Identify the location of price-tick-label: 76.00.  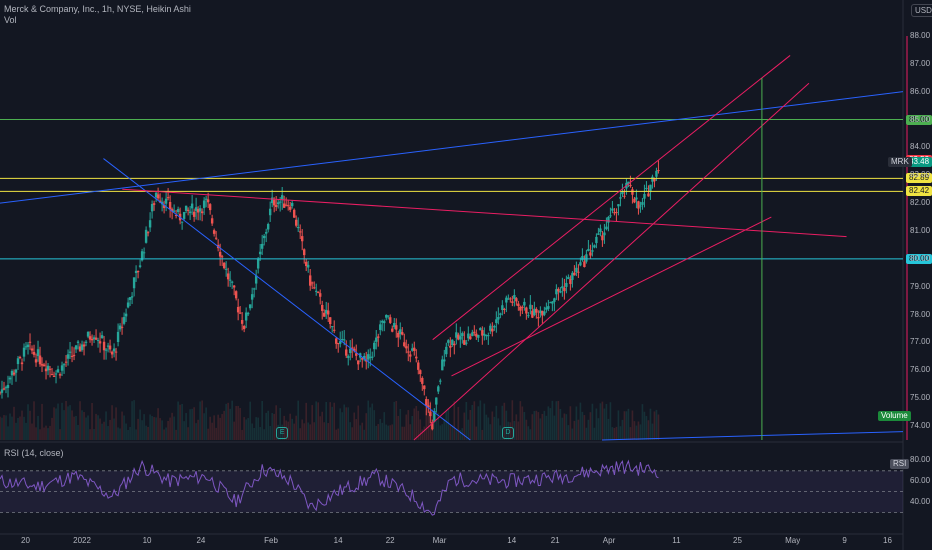
(920, 370).